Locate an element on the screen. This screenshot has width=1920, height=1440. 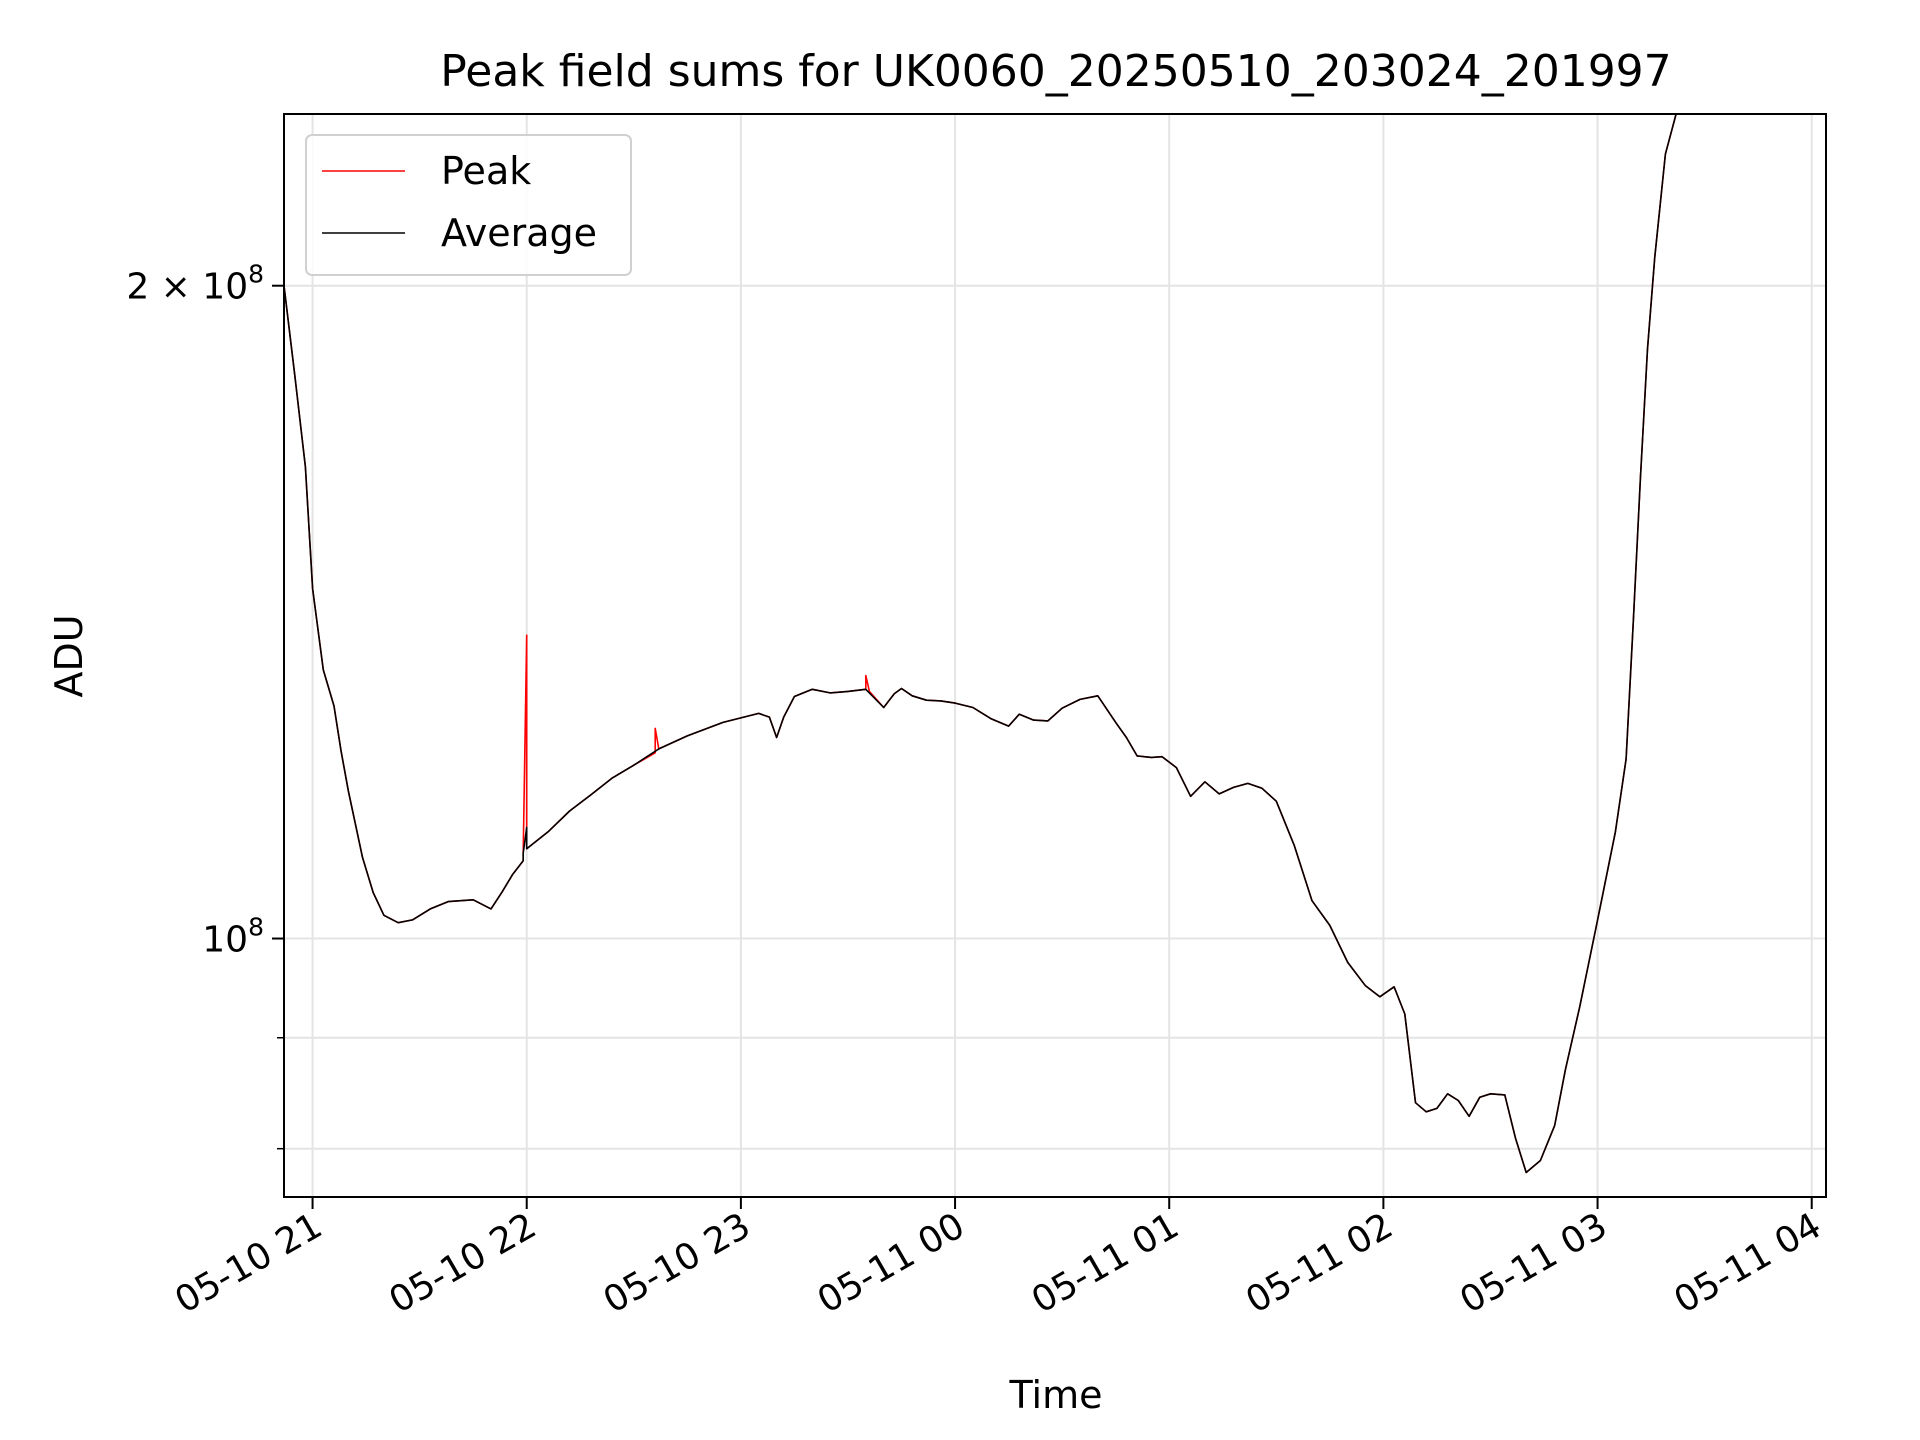
y-tick-label: 2 × 108 is located at coordinates (195, 284).